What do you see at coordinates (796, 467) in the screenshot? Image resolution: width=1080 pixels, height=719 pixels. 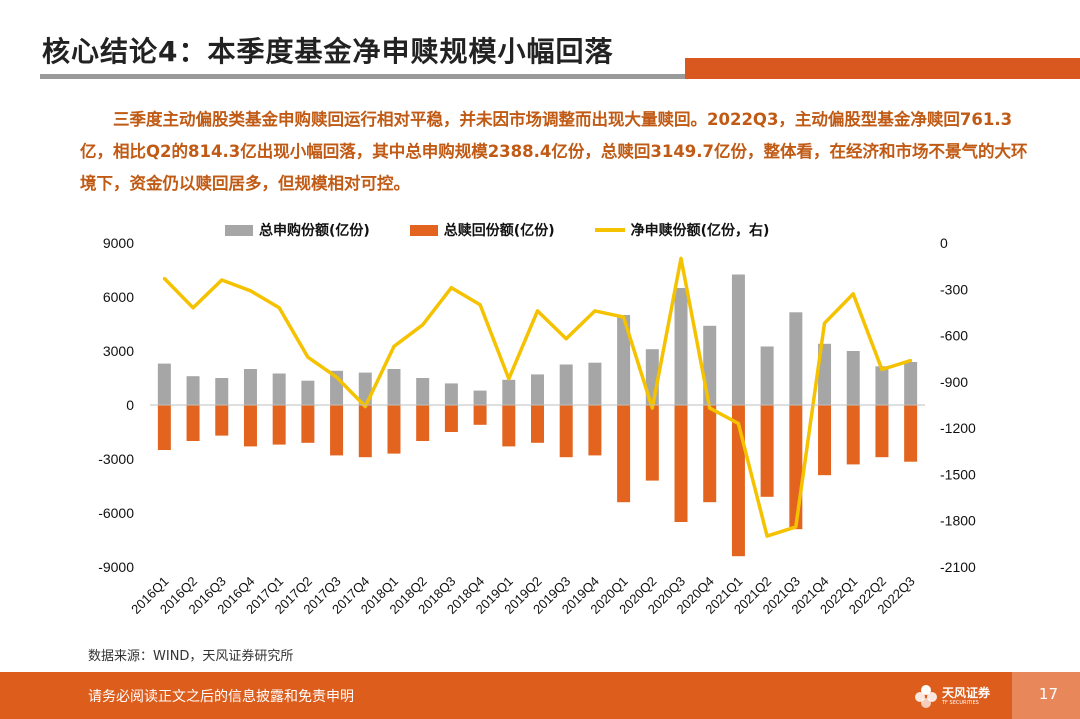 I see `bar-redemption-2021Q3` at bounding box center [796, 467].